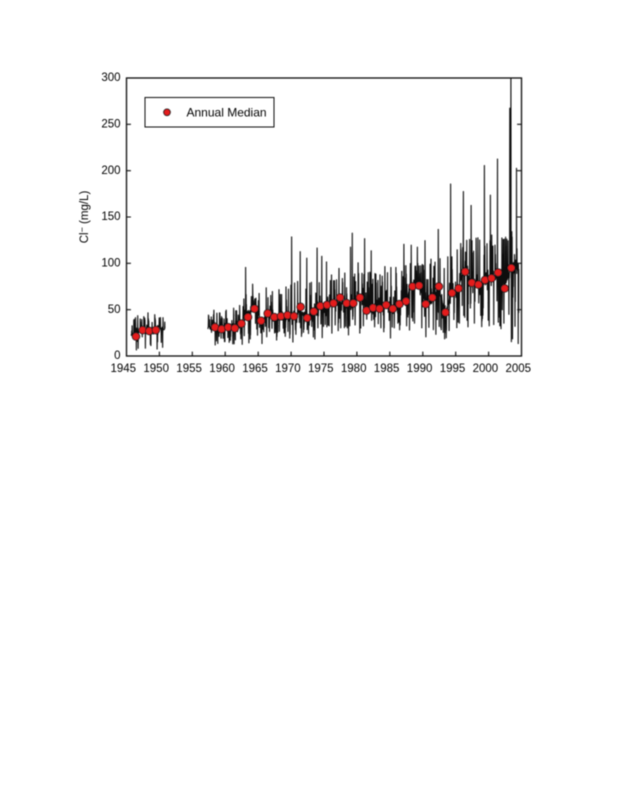 Image resolution: width=617 pixels, height=800 pixels. I want to click on svg-text: 1980, so click(354, 369).